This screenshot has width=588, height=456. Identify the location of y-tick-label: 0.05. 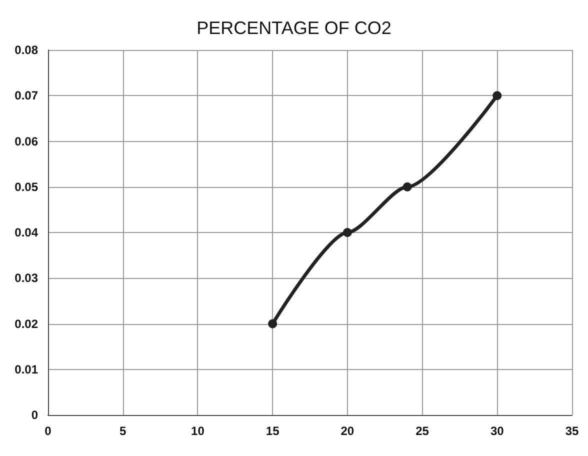
(26, 187).